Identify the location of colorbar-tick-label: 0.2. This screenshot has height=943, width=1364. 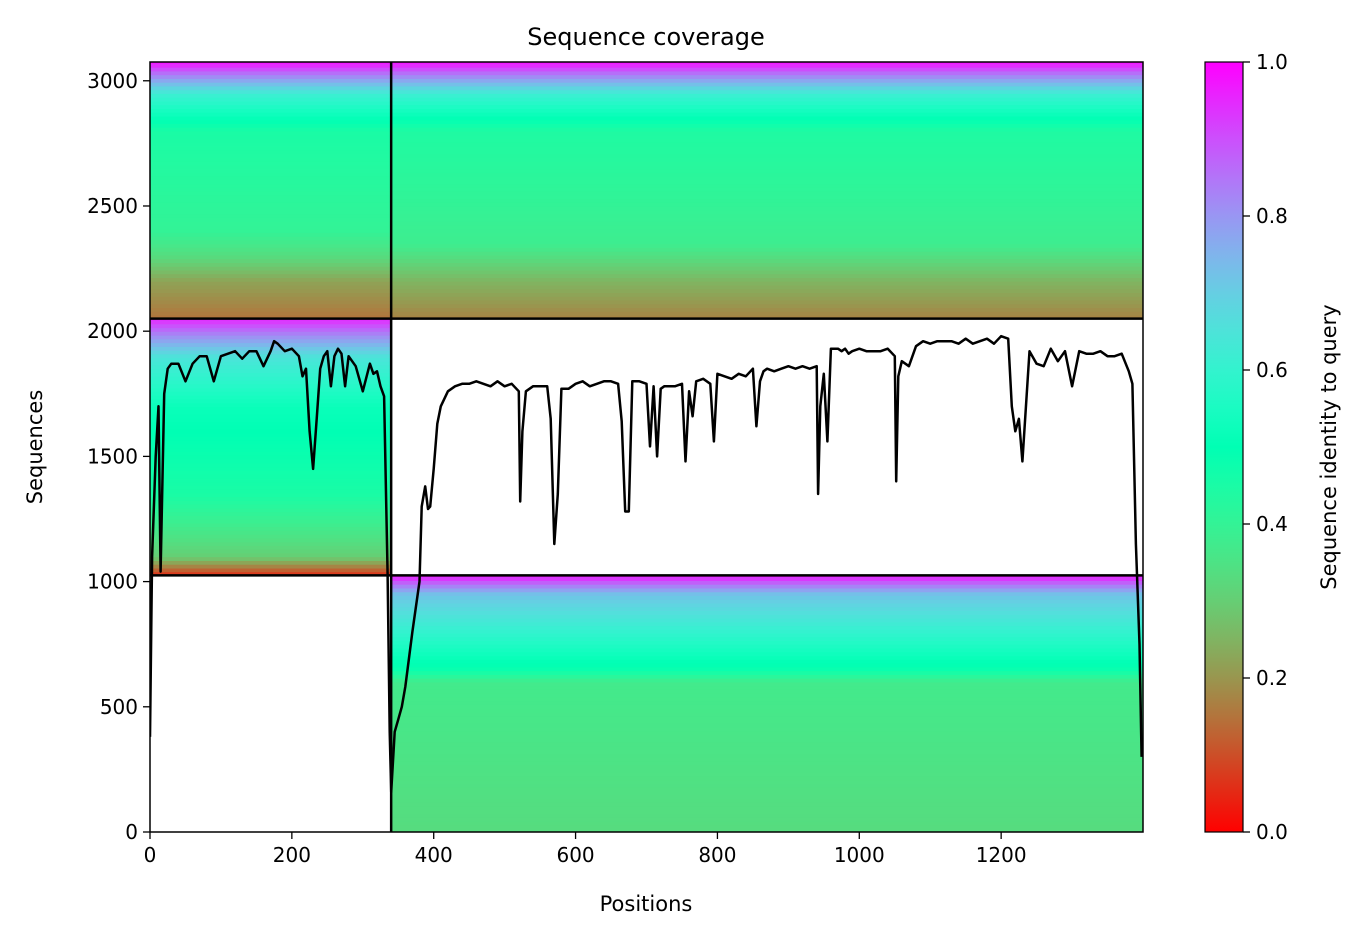
(1272, 678).